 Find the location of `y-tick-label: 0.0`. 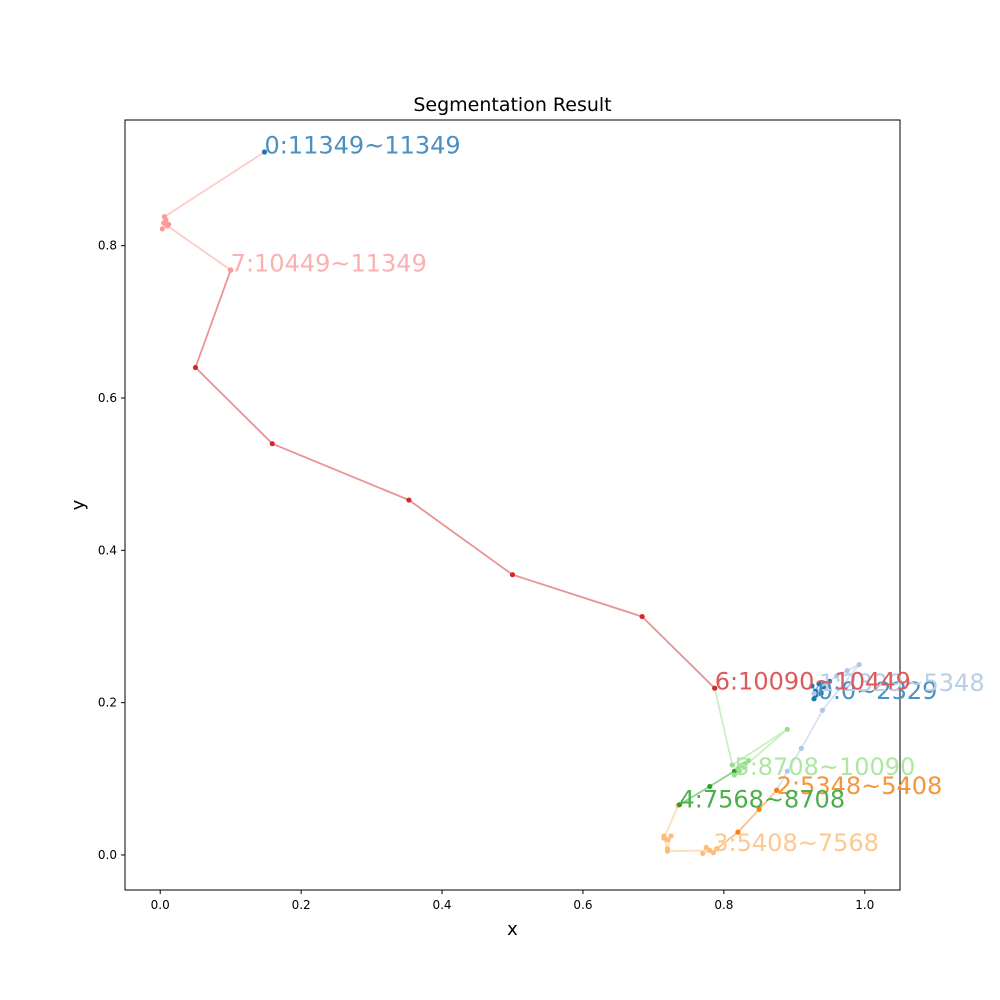

y-tick-label: 0.0 is located at coordinates (107, 855).